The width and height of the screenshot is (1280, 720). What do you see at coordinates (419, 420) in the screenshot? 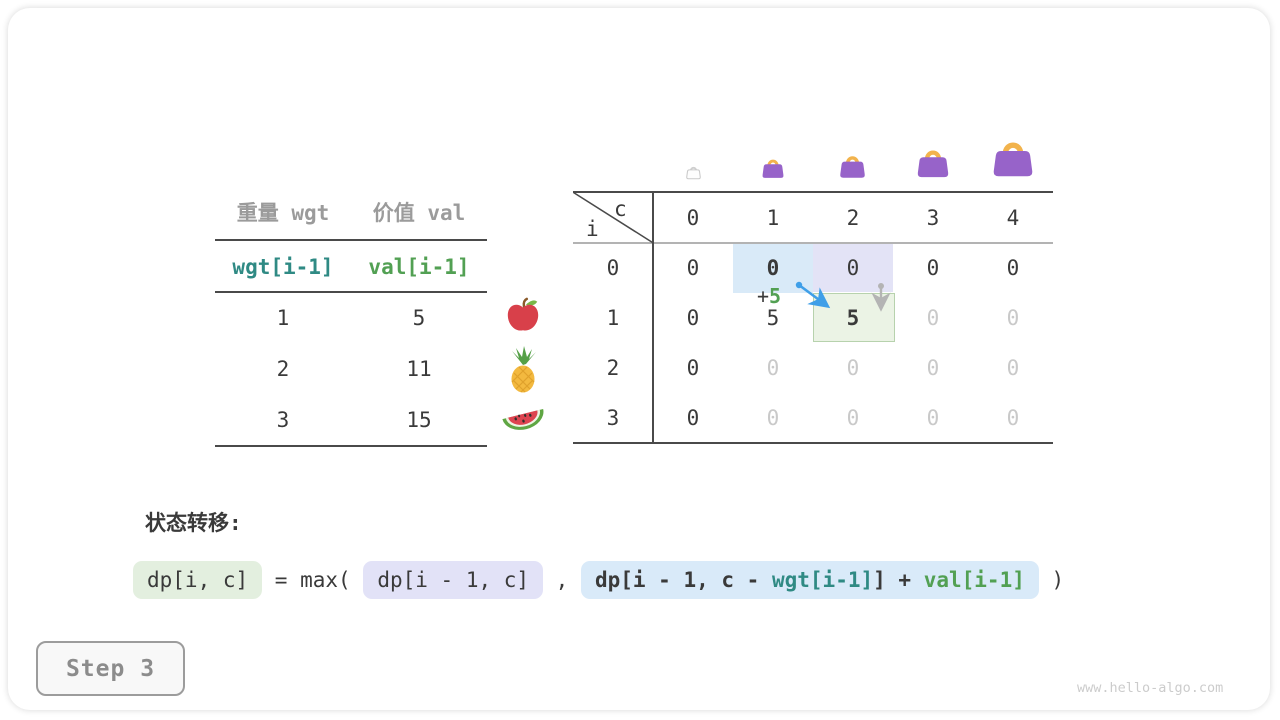
I see `item-value: 15` at bounding box center [419, 420].